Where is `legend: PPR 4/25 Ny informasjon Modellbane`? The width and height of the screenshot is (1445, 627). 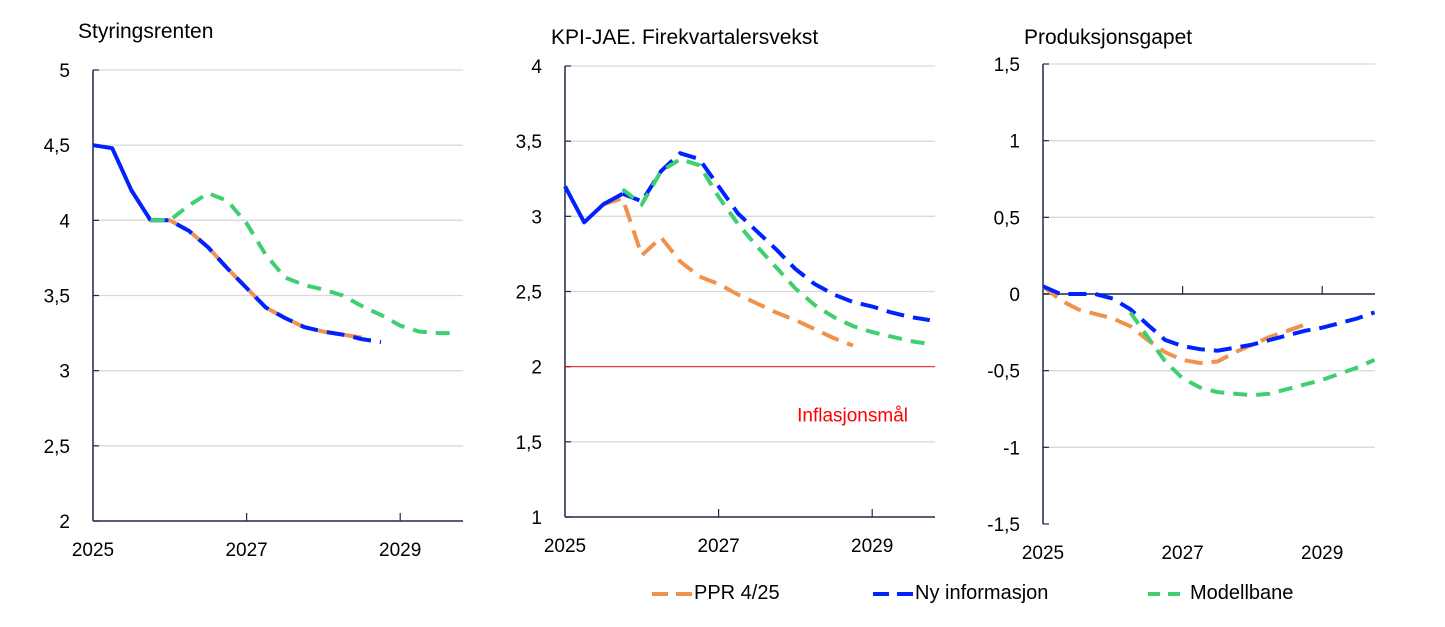 legend: PPR 4/25 Ny informasjon Modellbane is located at coordinates (722, 597).